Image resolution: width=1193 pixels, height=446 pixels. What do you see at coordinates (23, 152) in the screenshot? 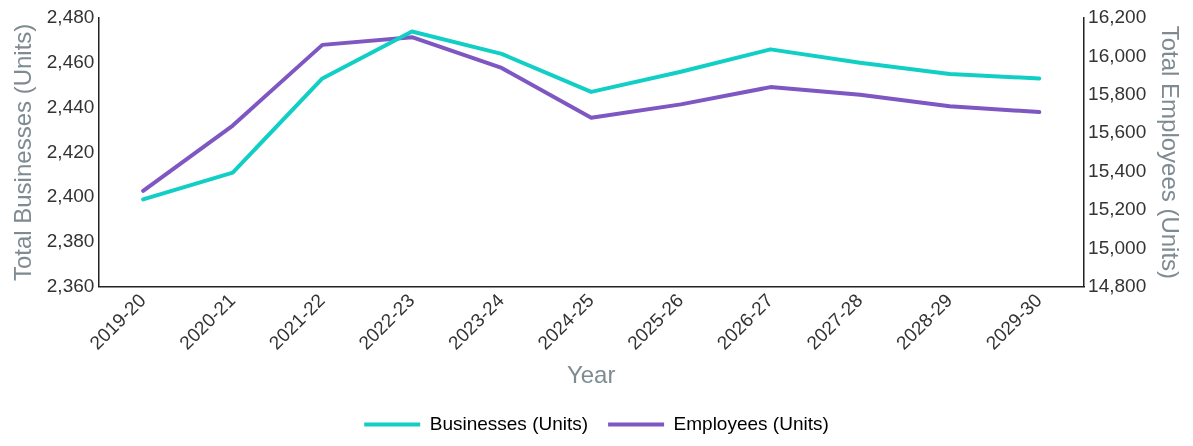
I see `y-axis-title: Total Businesses (Units)` at bounding box center [23, 152].